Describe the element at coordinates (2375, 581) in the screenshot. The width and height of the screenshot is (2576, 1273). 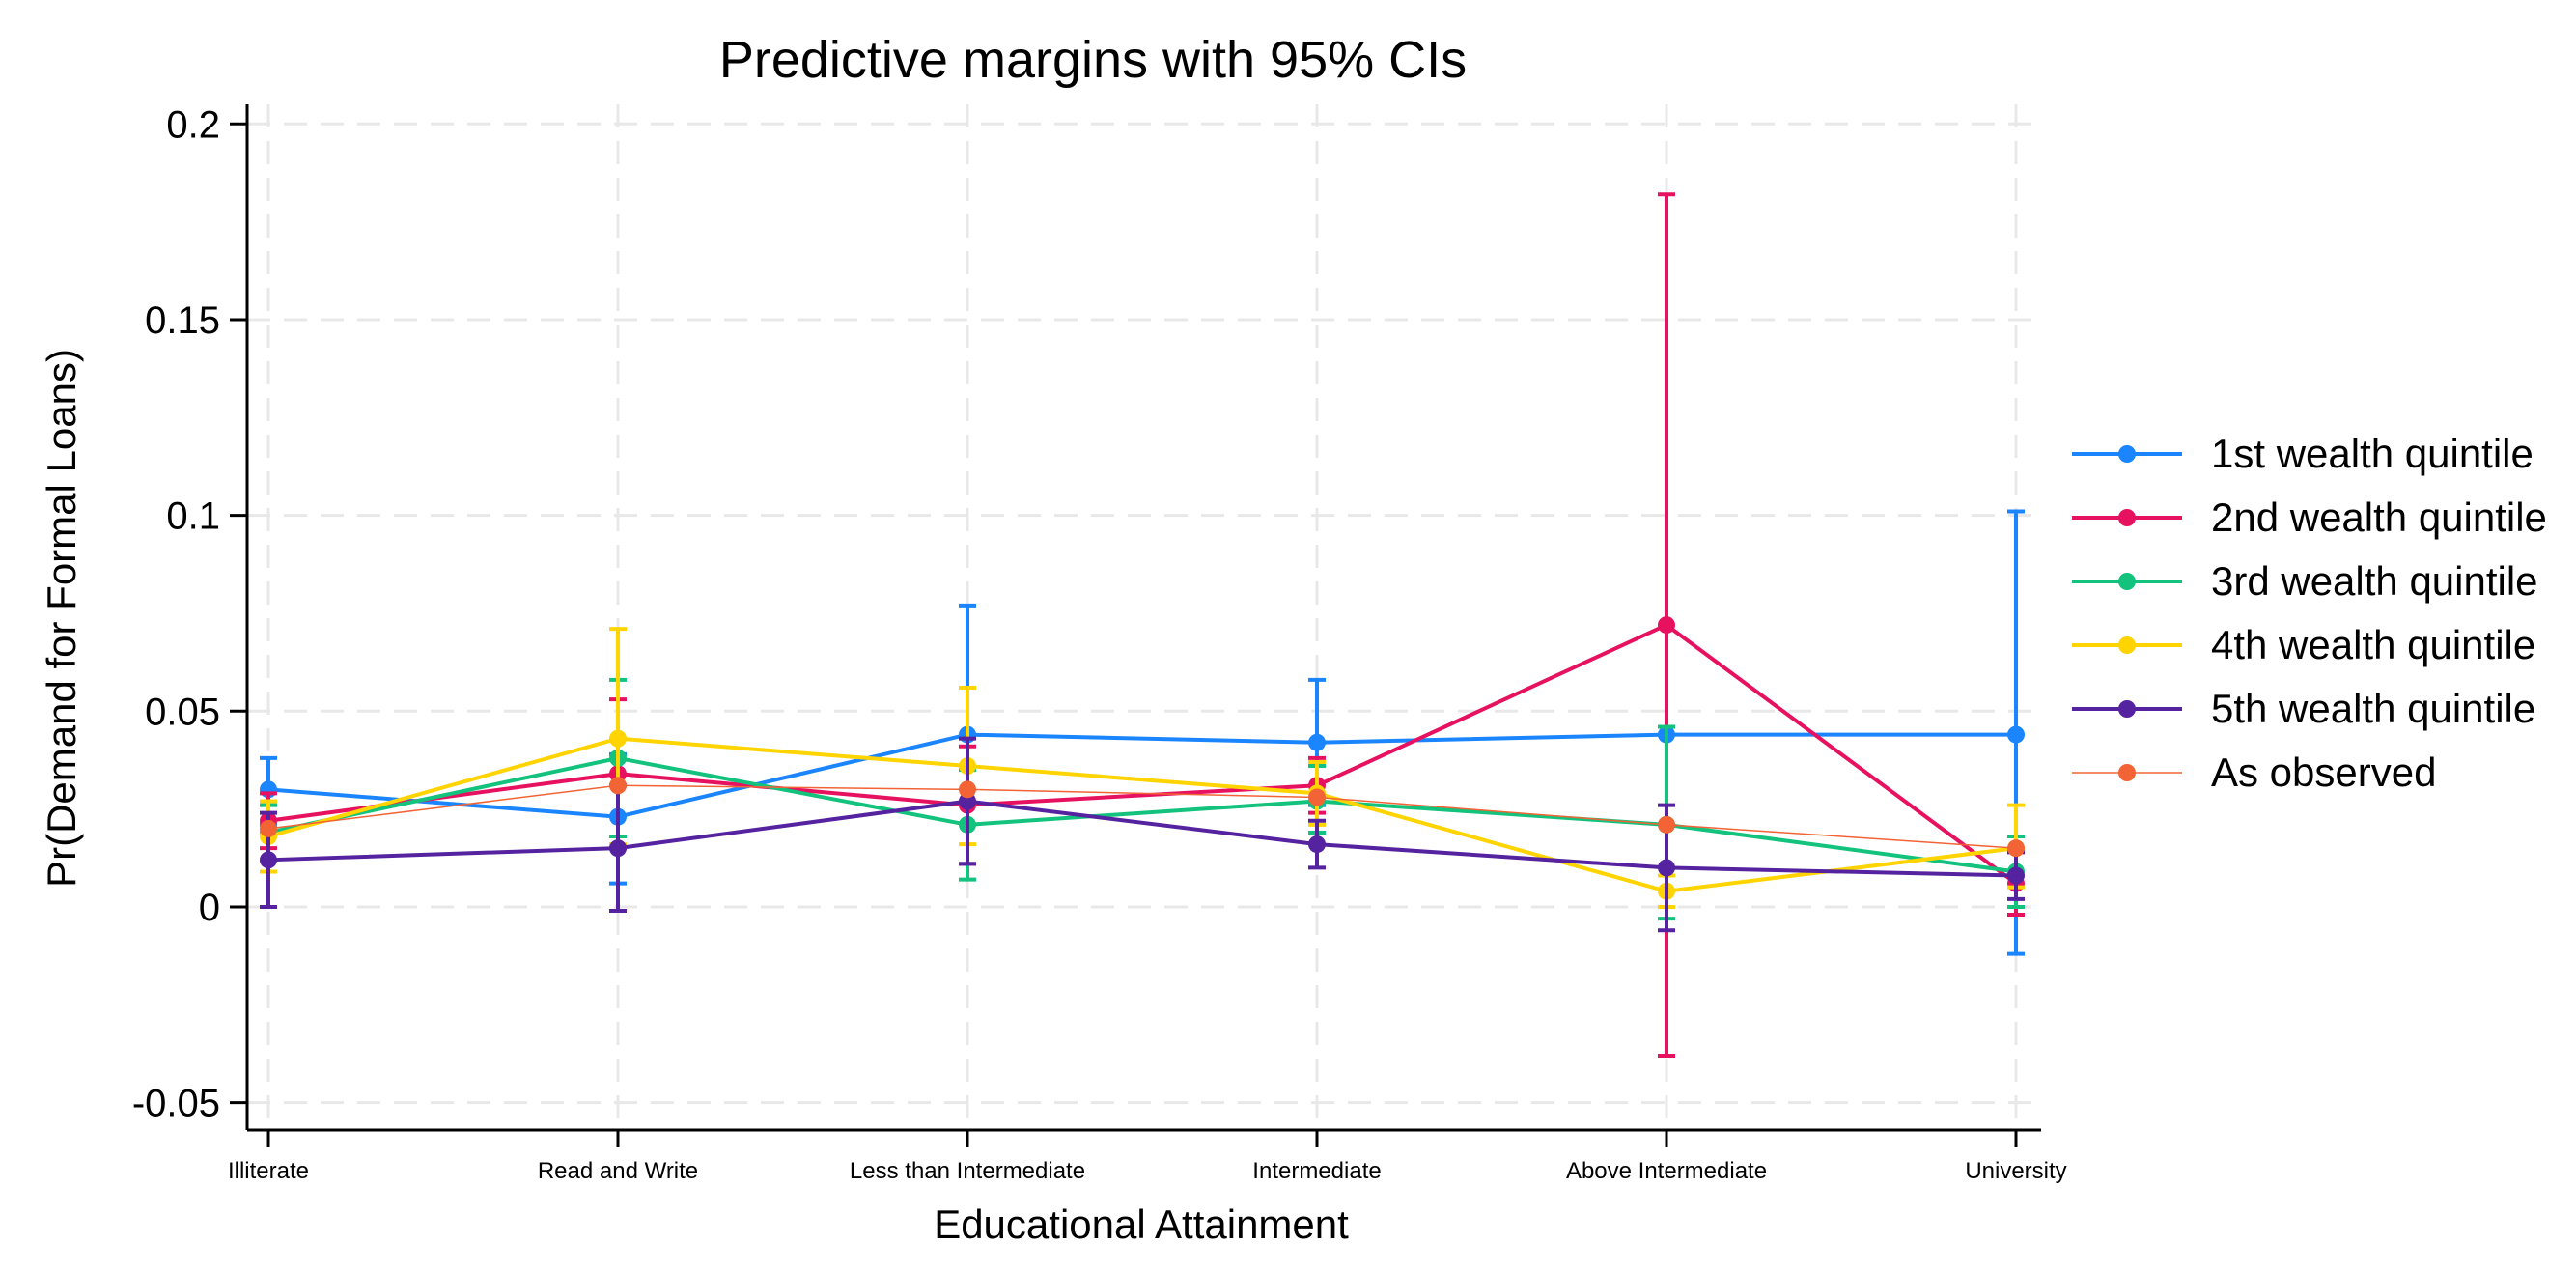
I see `legend-label: 3rd wealth quintile` at that location.